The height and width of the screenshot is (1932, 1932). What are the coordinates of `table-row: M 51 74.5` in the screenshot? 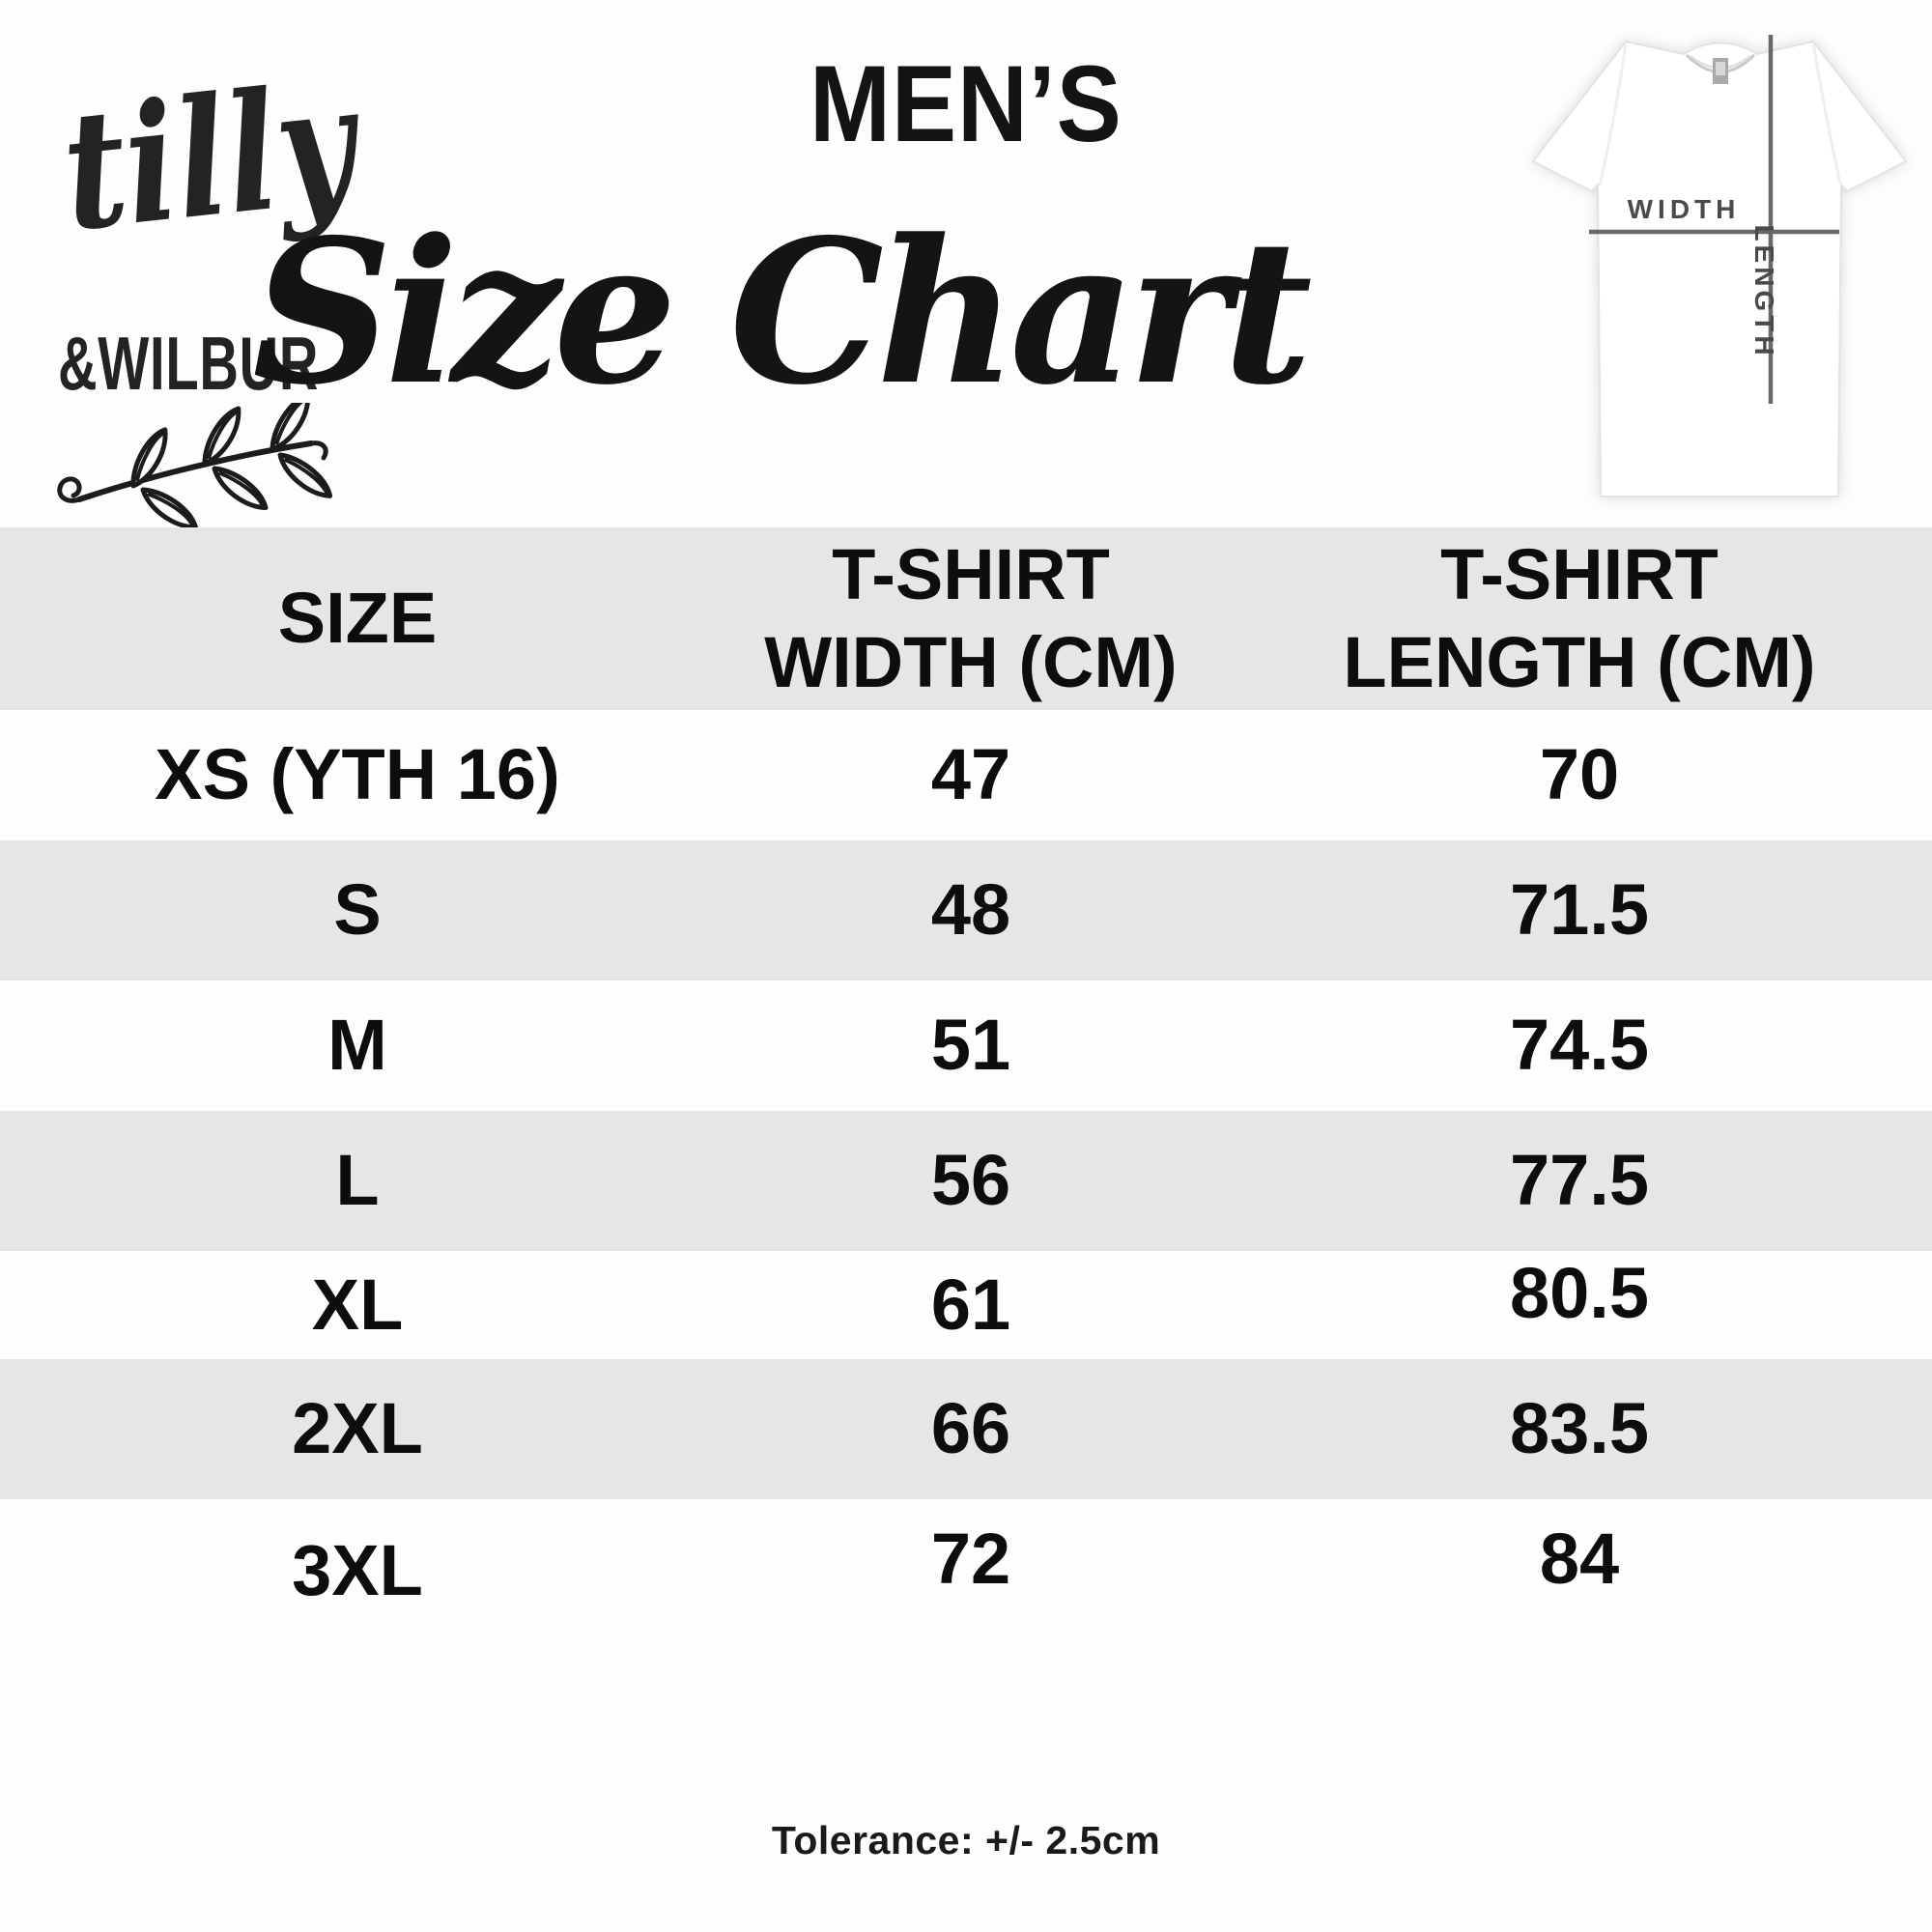 It's located at (966, 1045).